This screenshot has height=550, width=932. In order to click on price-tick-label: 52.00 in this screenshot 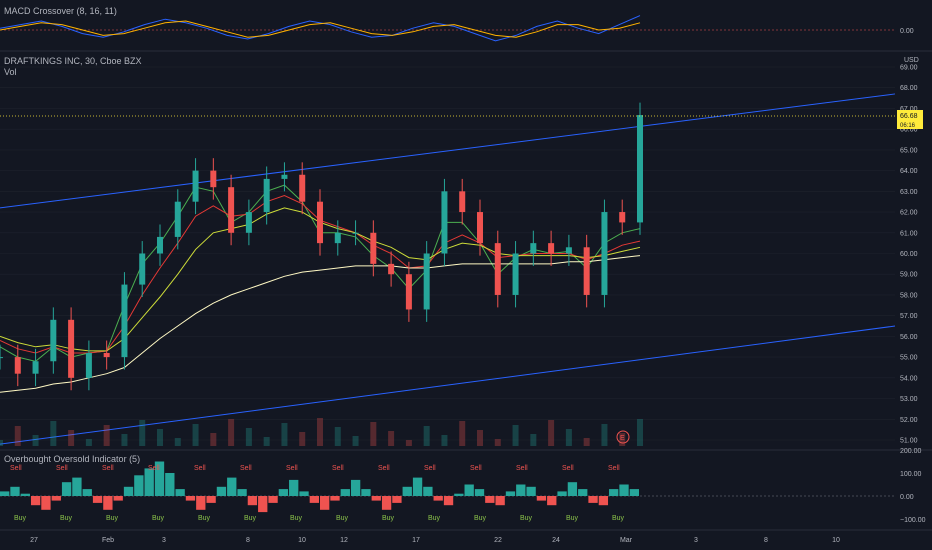, I will do `click(909, 420)`.